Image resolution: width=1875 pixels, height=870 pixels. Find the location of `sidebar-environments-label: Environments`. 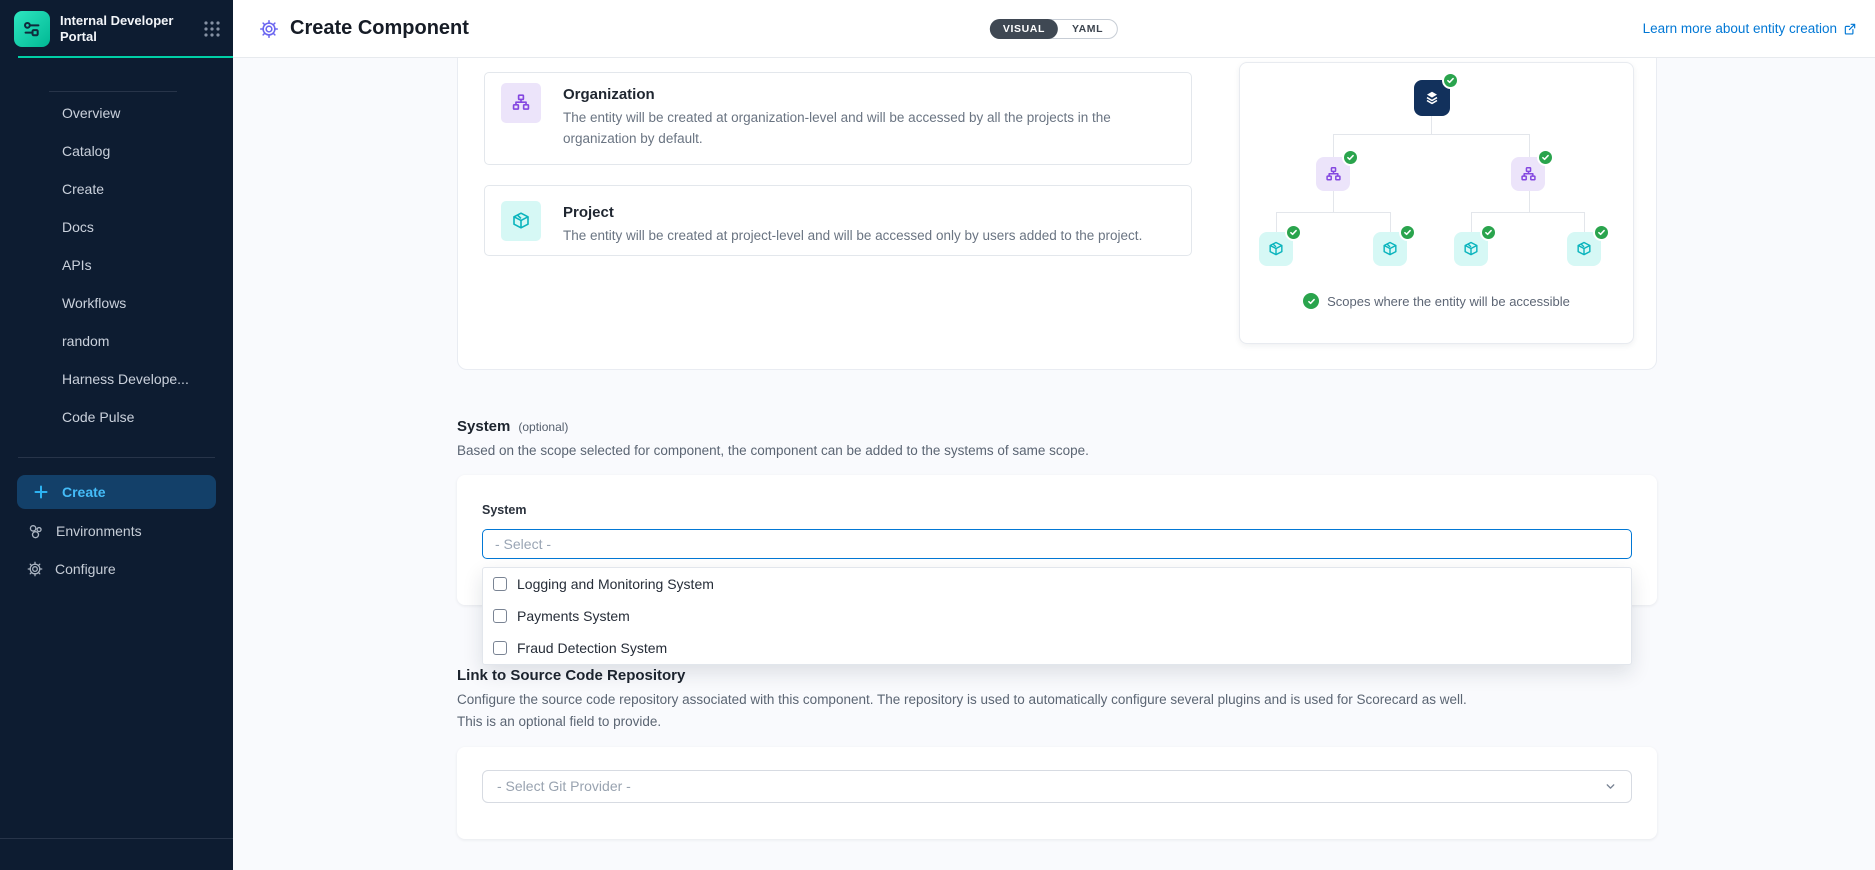

sidebar-environments-label: Environments is located at coordinates (99, 531).